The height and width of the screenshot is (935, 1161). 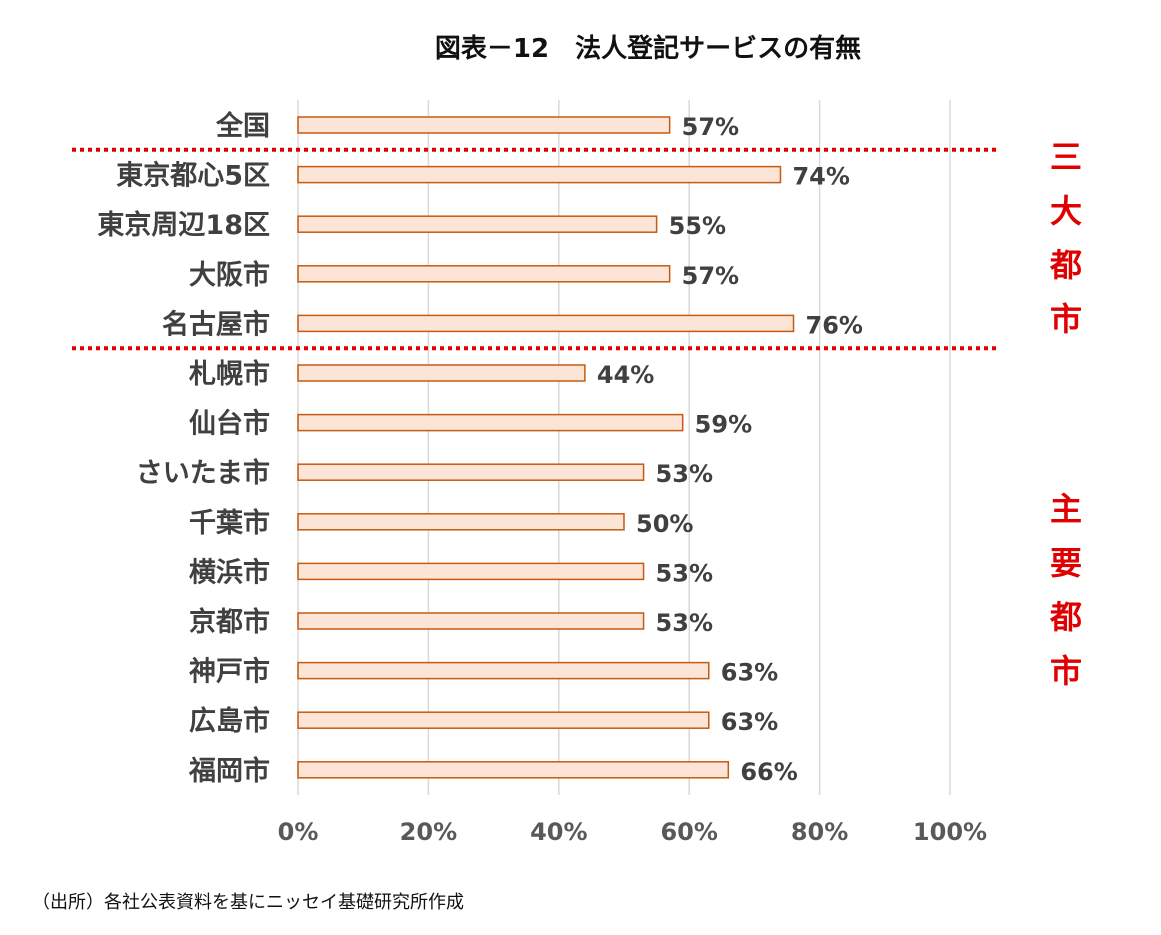 What do you see at coordinates (229, 672) in the screenshot?
I see `category-label: 神戸市` at bounding box center [229, 672].